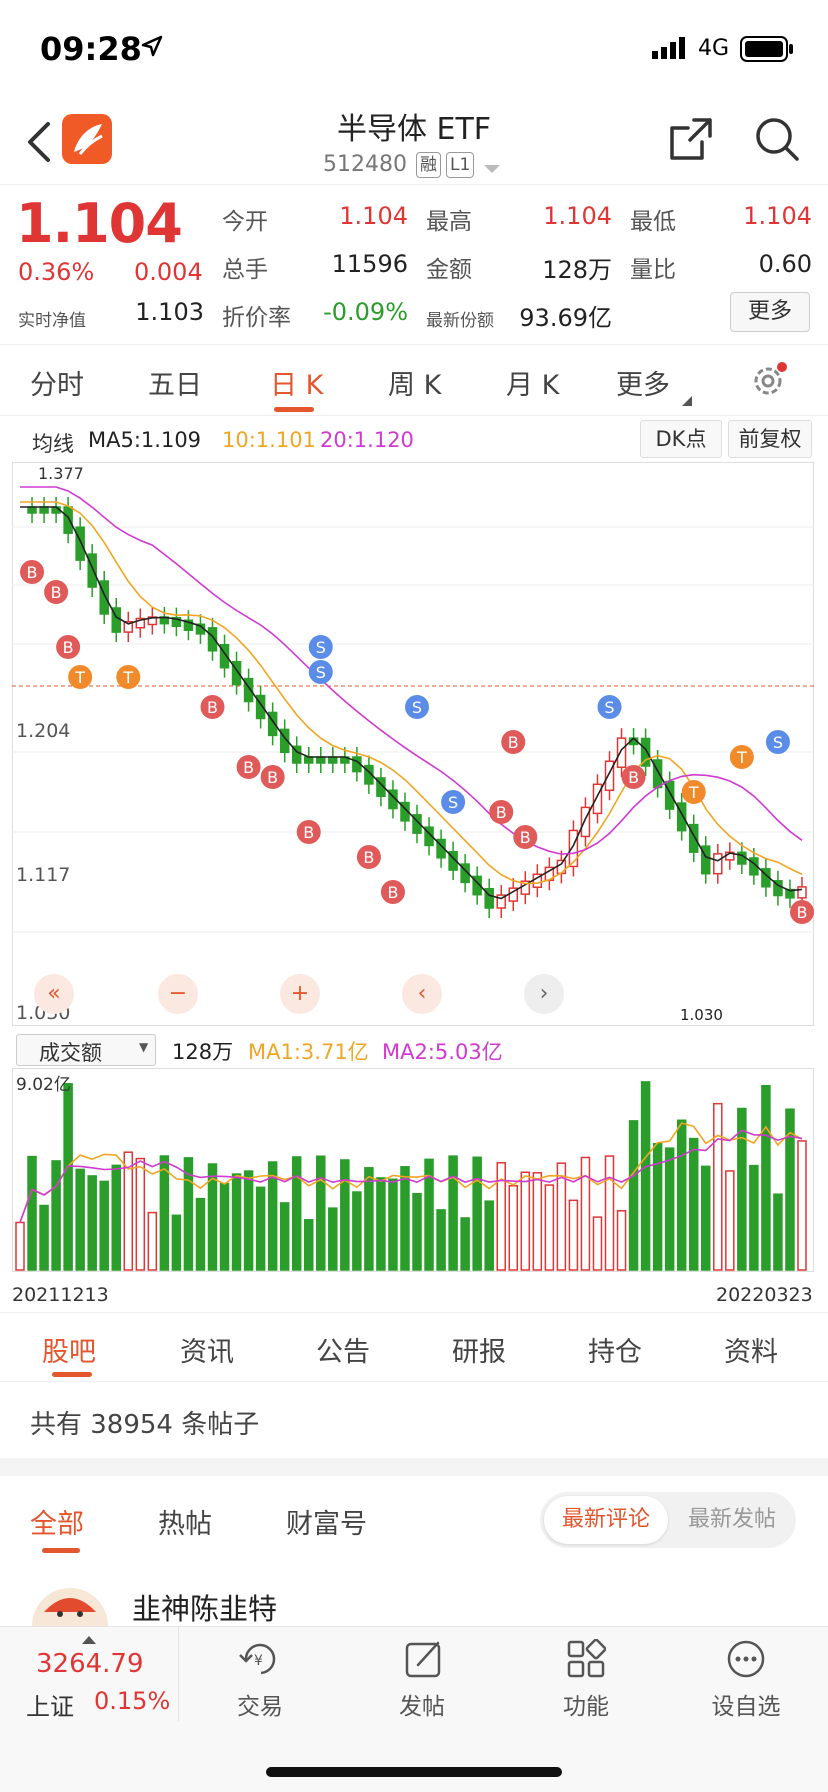 The height and width of the screenshot is (1792, 828). Describe the element at coordinates (60, 1295) in the screenshot. I see `start-date: 20211213` at that location.